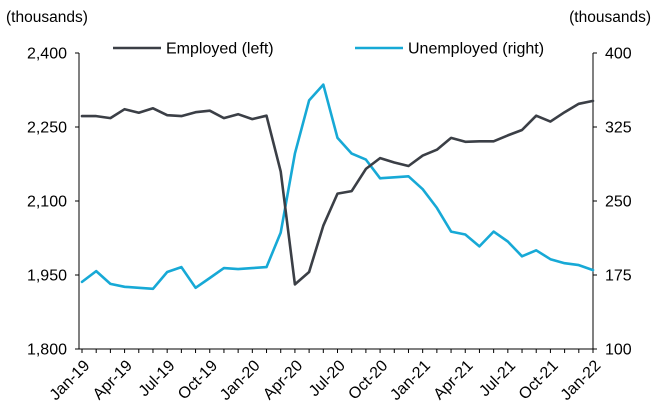 This screenshot has width=662, height=418. Describe the element at coordinates (618, 350) in the screenshot. I see `right-axis-tick-label: 100` at that location.